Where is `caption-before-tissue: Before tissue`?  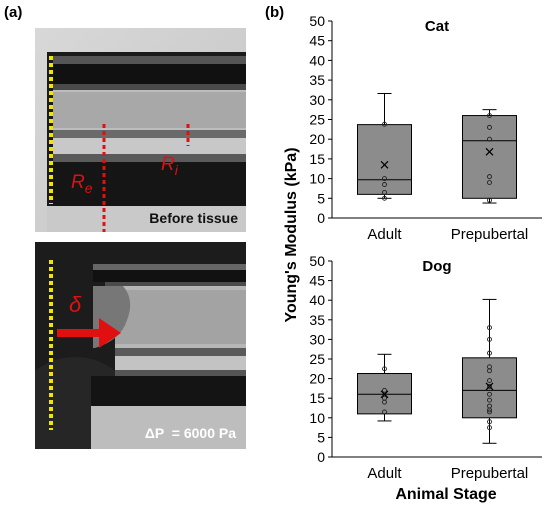 caption-before-tissue: Before tissue is located at coordinates (193, 218).